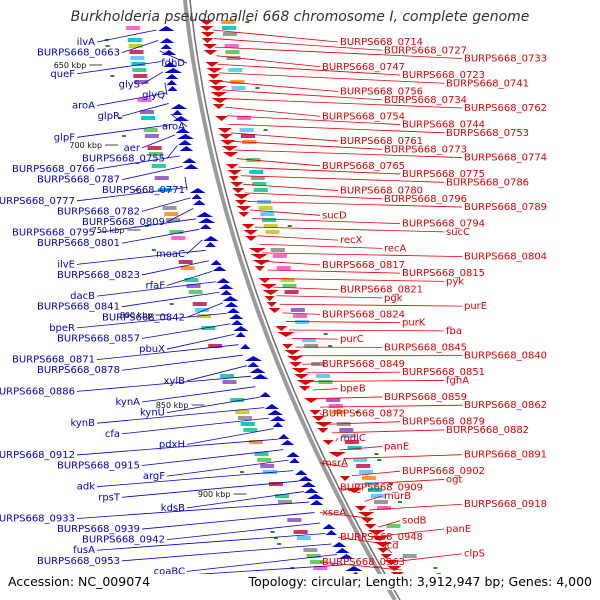 Image resolution: width=600 pixels, height=600 pixels. What do you see at coordinates (505, 405) in the screenshot?
I see `gene-label: BURPS668_0862` at bounding box center [505, 405].